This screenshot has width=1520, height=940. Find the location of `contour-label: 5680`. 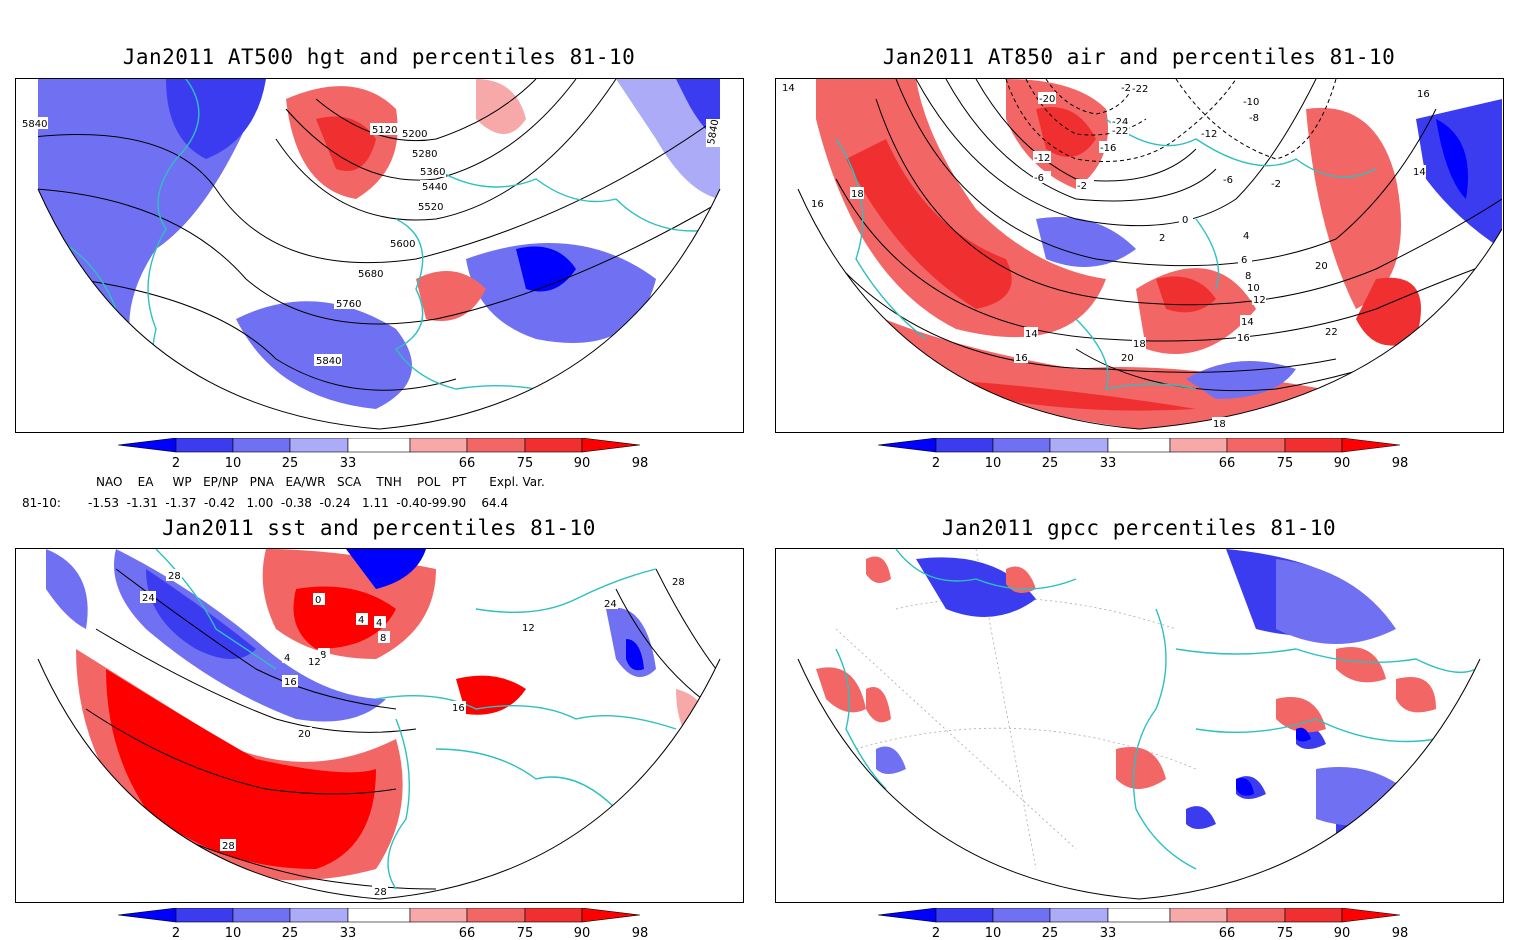

contour-label: 5680 is located at coordinates (370, 274).